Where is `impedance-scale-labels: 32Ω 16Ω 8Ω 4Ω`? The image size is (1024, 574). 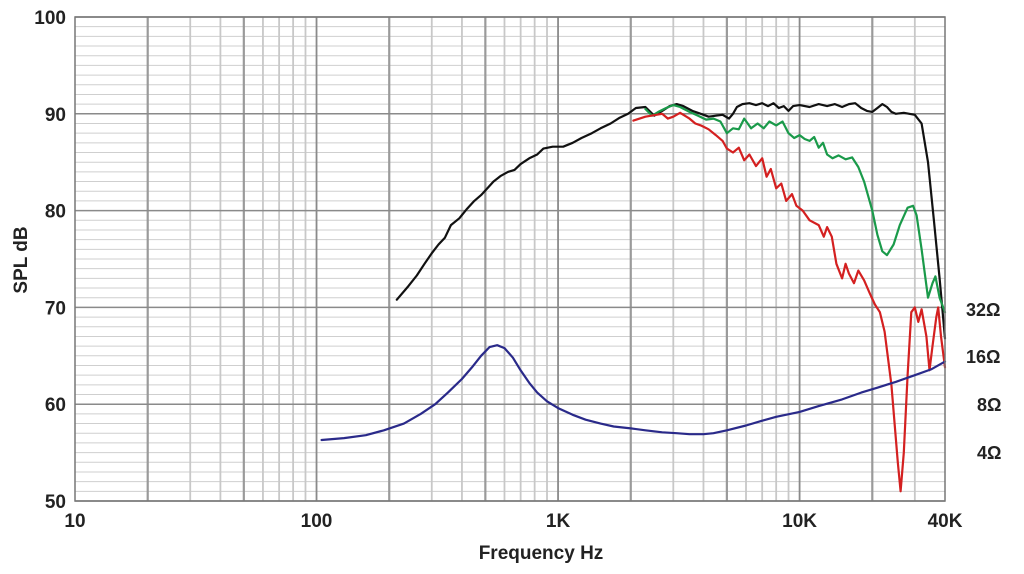
impedance-scale-labels: 32Ω 16Ω 8Ω 4Ω is located at coordinates (983, 381).